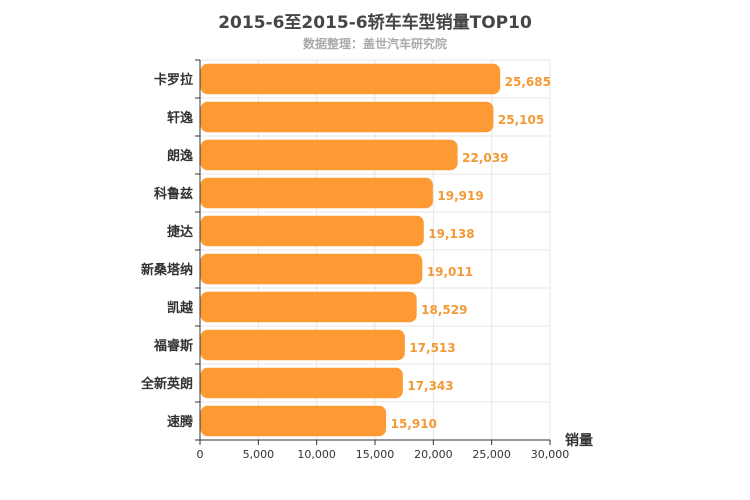 This screenshot has height=500, width=750. I want to click on category-label: 新桑塔纳, so click(167, 270).